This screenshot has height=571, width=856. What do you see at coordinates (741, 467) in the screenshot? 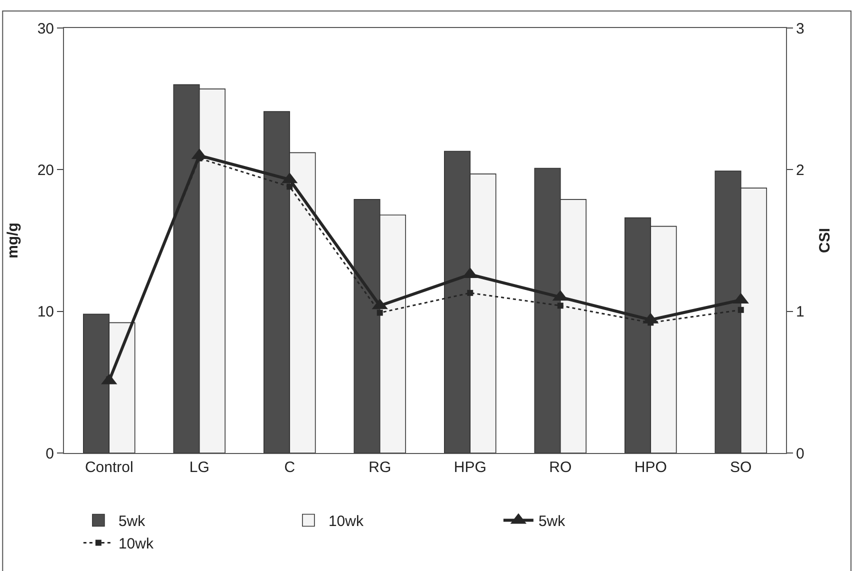
I see `x-tick-label: SO` at bounding box center [741, 467].